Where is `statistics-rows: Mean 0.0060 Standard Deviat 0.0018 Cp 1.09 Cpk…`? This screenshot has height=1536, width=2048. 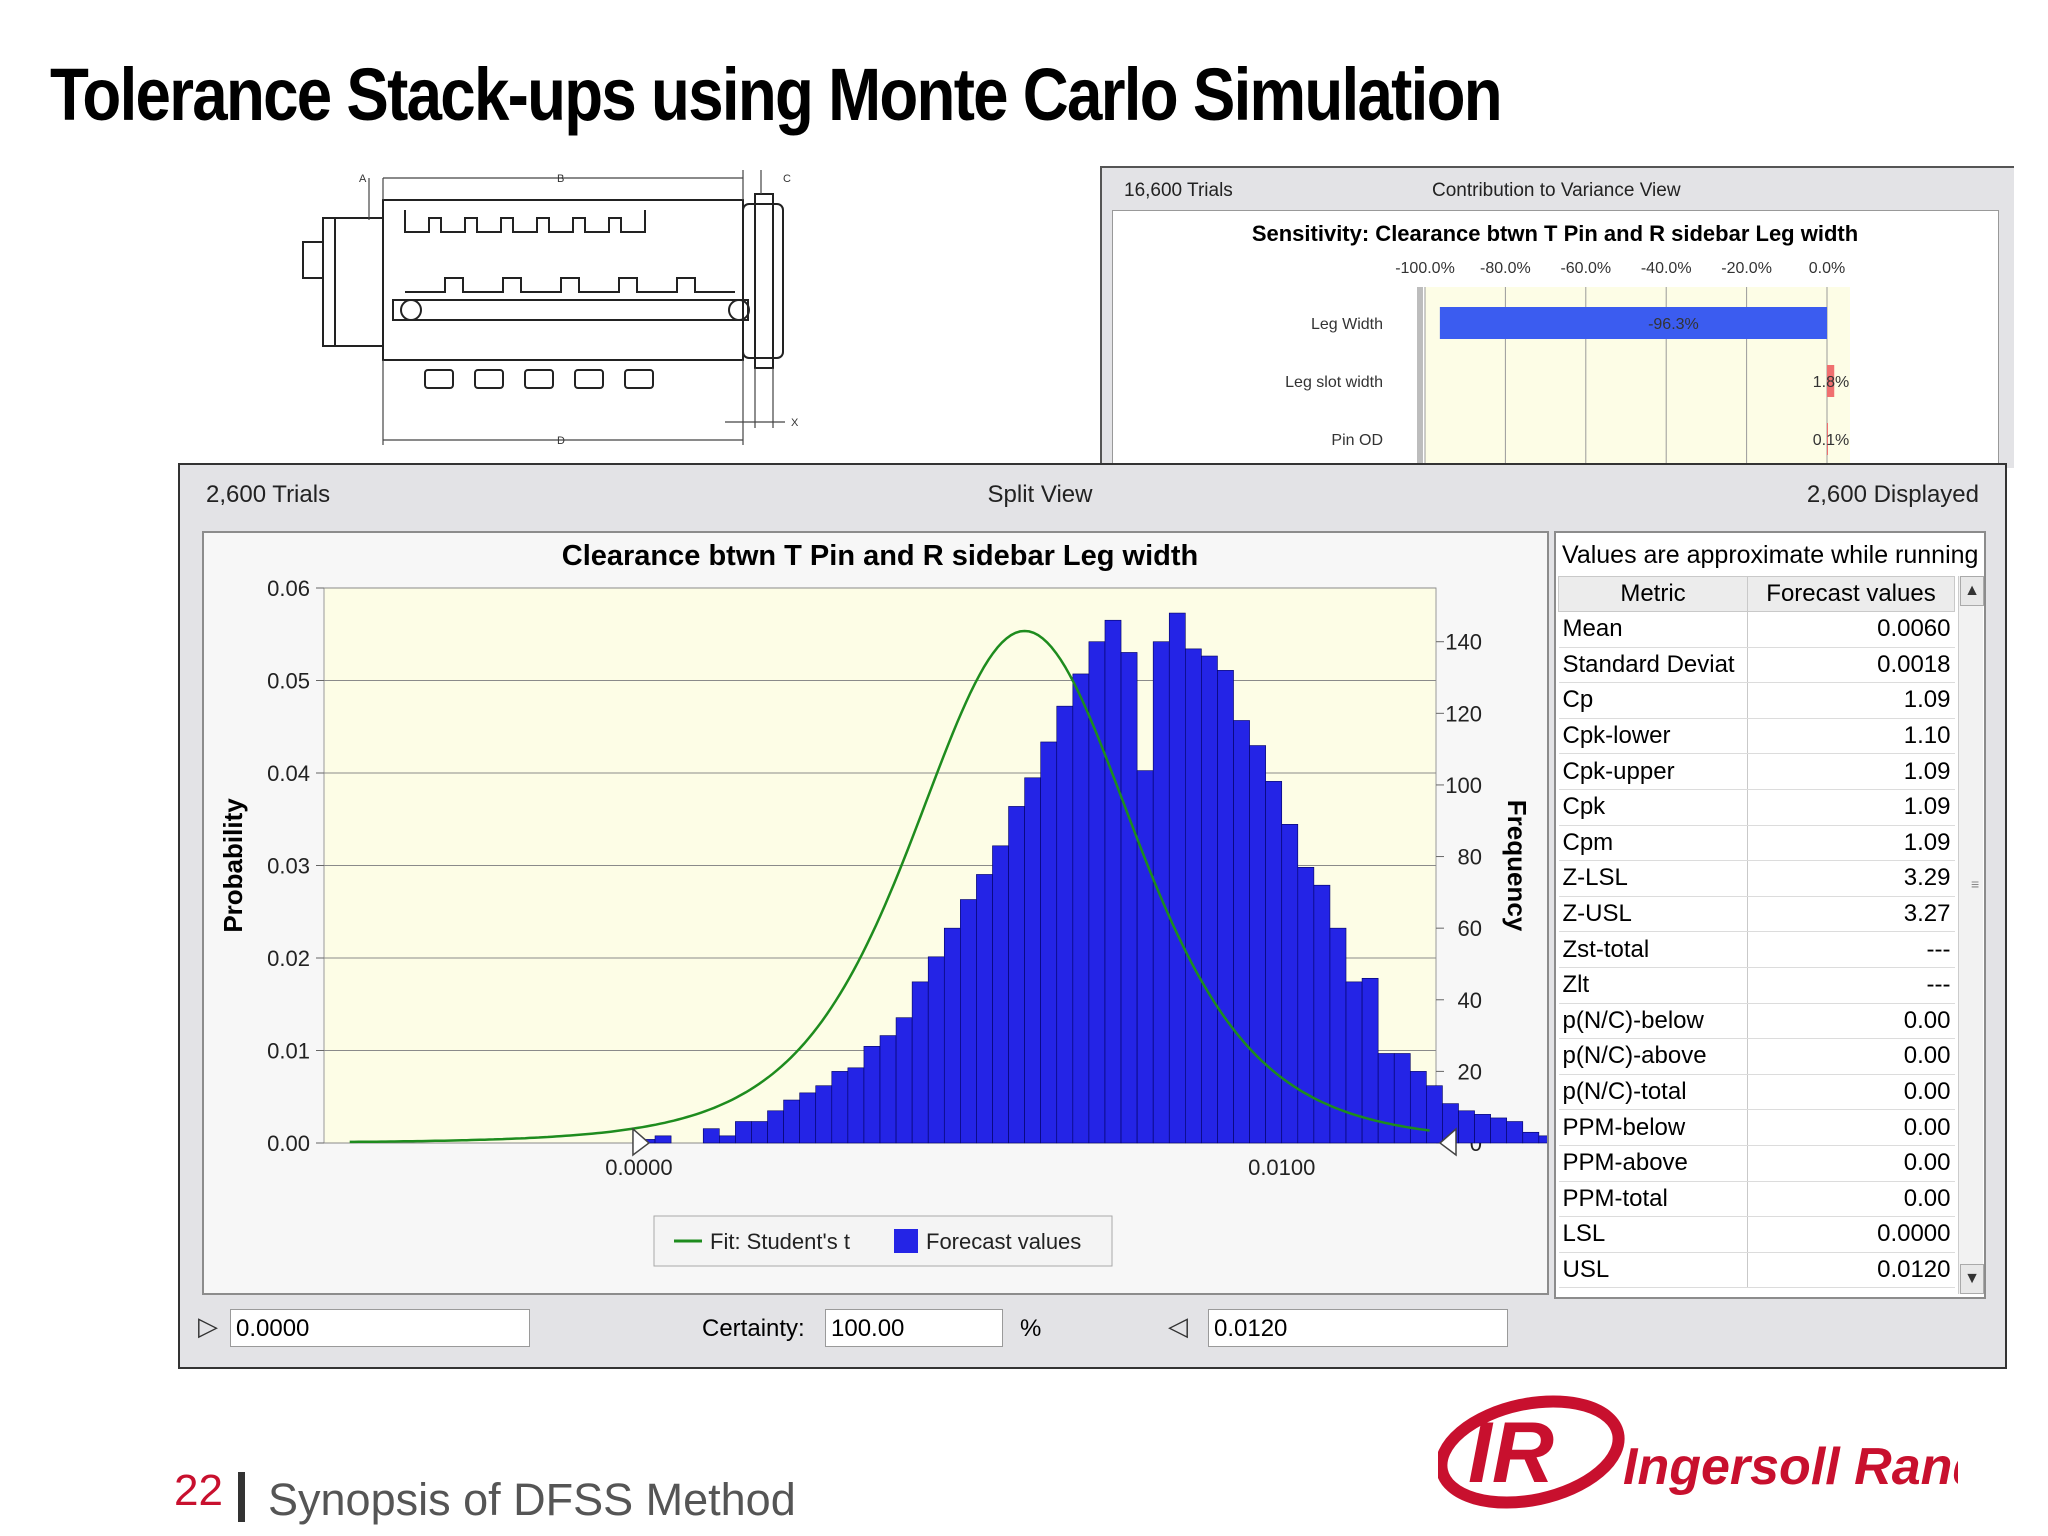
statistics-rows: Mean 0.0060 Standard Deviat 0.0018 Cp 1.09 Cpk… is located at coordinates (1756, 950).